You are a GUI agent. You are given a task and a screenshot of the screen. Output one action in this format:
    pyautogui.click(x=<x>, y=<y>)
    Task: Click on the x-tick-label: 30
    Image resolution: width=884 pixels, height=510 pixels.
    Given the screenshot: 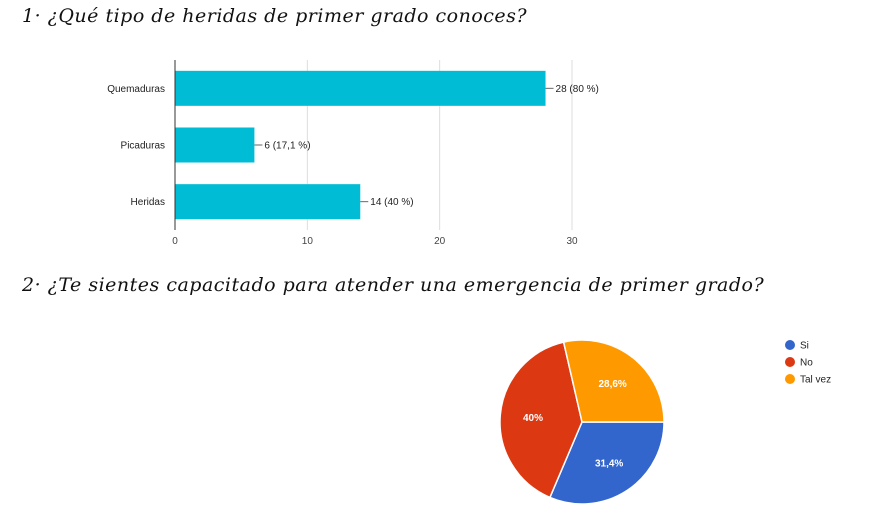 What is the action you would take?
    pyautogui.click(x=572, y=241)
    